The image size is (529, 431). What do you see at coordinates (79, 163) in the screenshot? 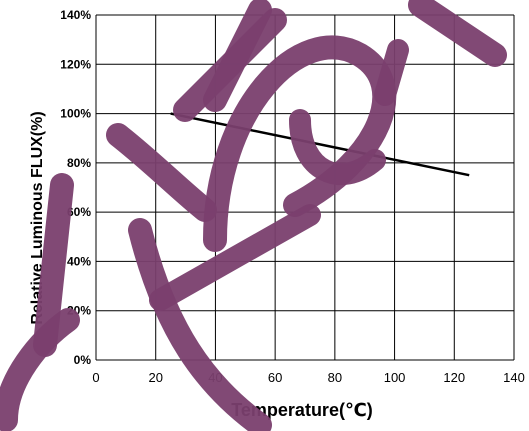
I see `y-tick-label: 80%` at bounding box center [79, 163].